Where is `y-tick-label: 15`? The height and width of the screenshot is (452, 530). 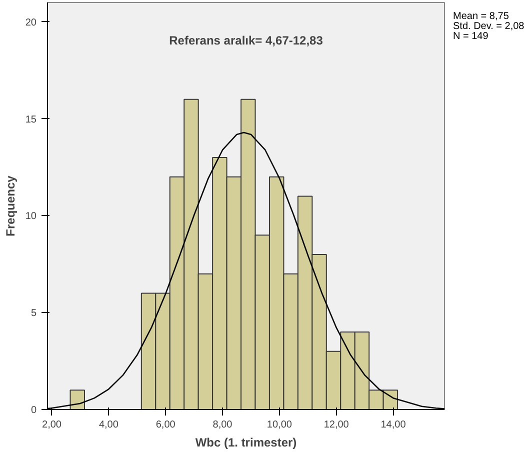 y-tick-label: 15 is located at coordinates (31, 120).